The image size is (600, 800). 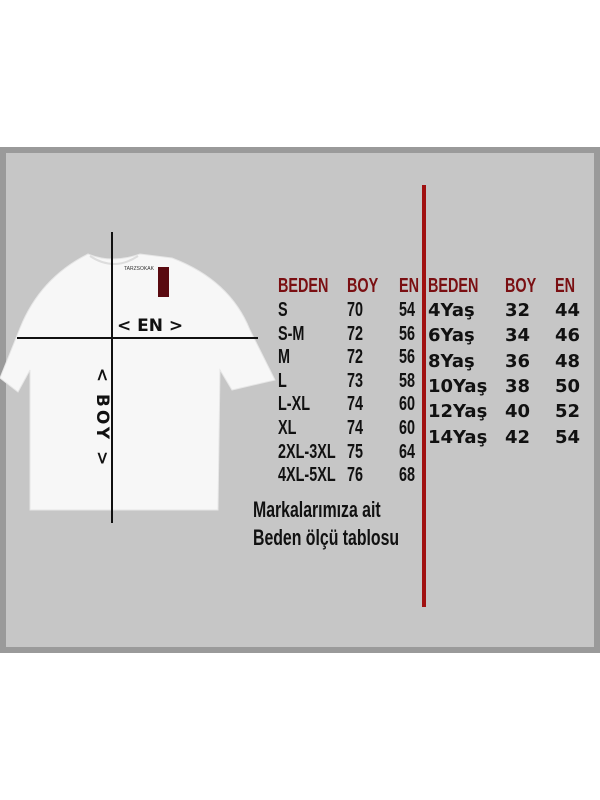 I want to click on adult-header-boy: BOY, so click(x=363, y=286).